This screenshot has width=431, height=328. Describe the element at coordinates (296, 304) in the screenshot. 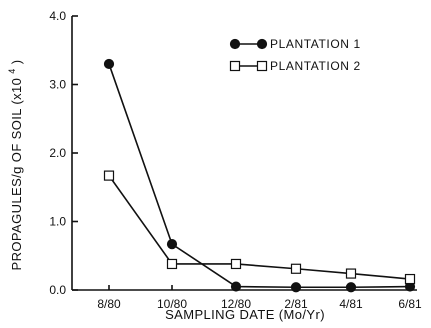

I see `x-tick-label: 2/81` at that location.